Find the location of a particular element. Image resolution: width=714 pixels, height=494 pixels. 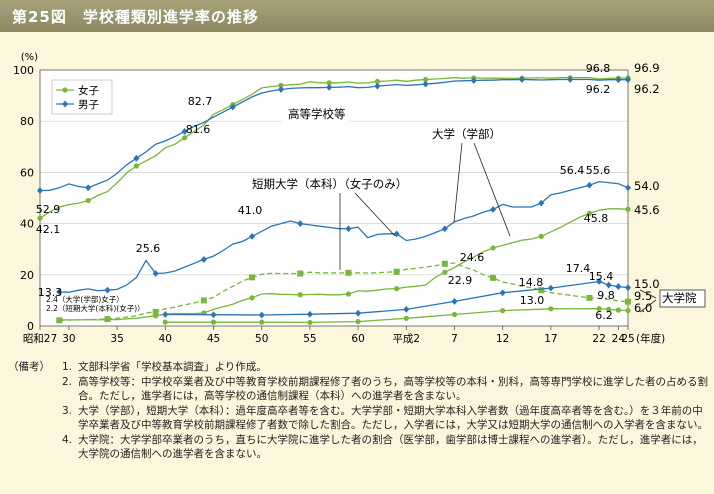

data-label: 42.1 is located at coordinates (48, 229).